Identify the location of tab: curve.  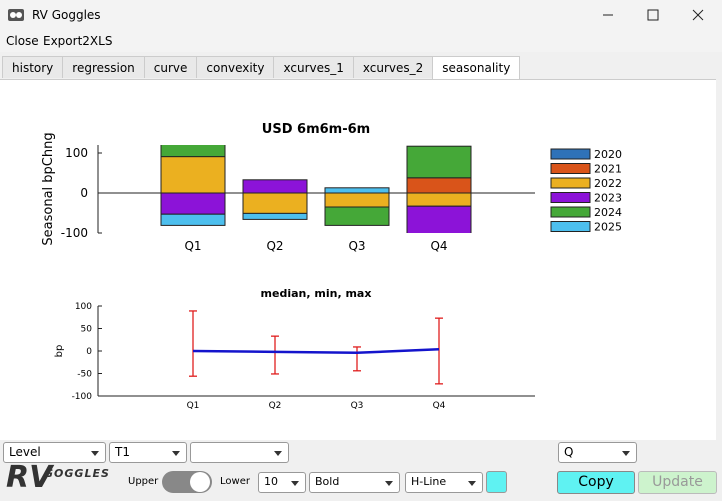
(170, 67).